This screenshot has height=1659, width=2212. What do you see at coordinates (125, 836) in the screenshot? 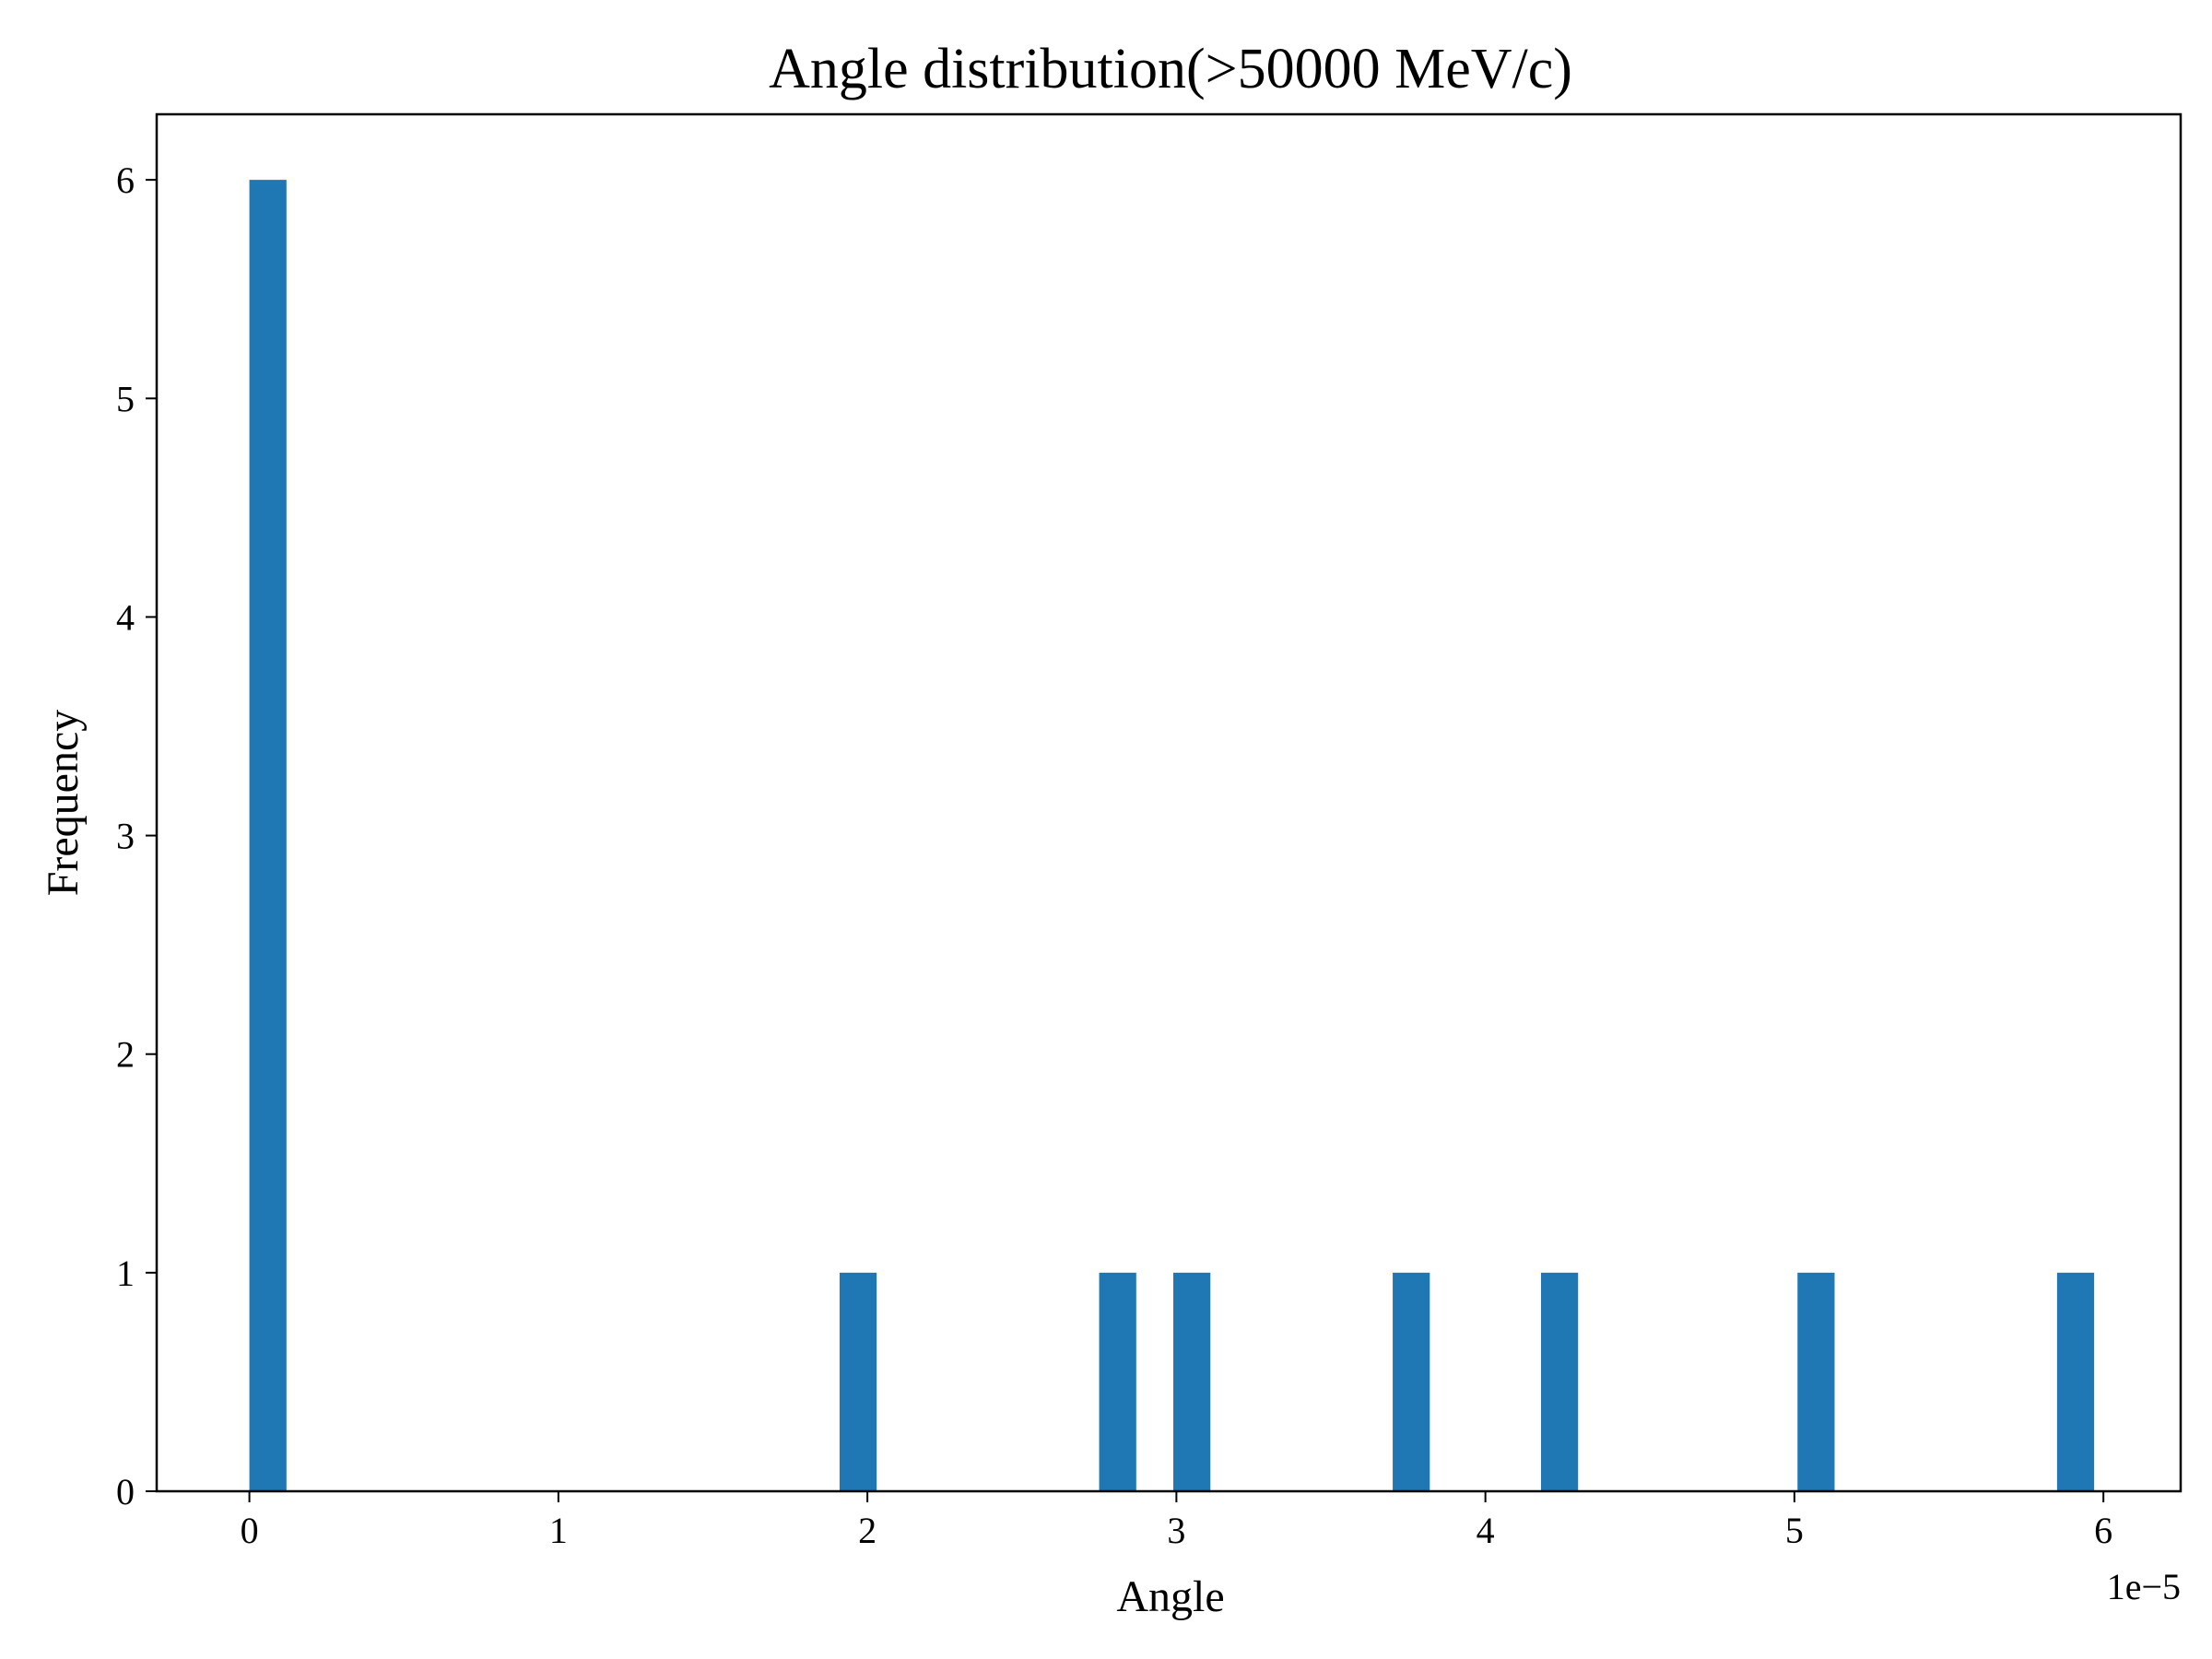
I see `y-tick-label-3: 3` at bounding box center [125, 836].